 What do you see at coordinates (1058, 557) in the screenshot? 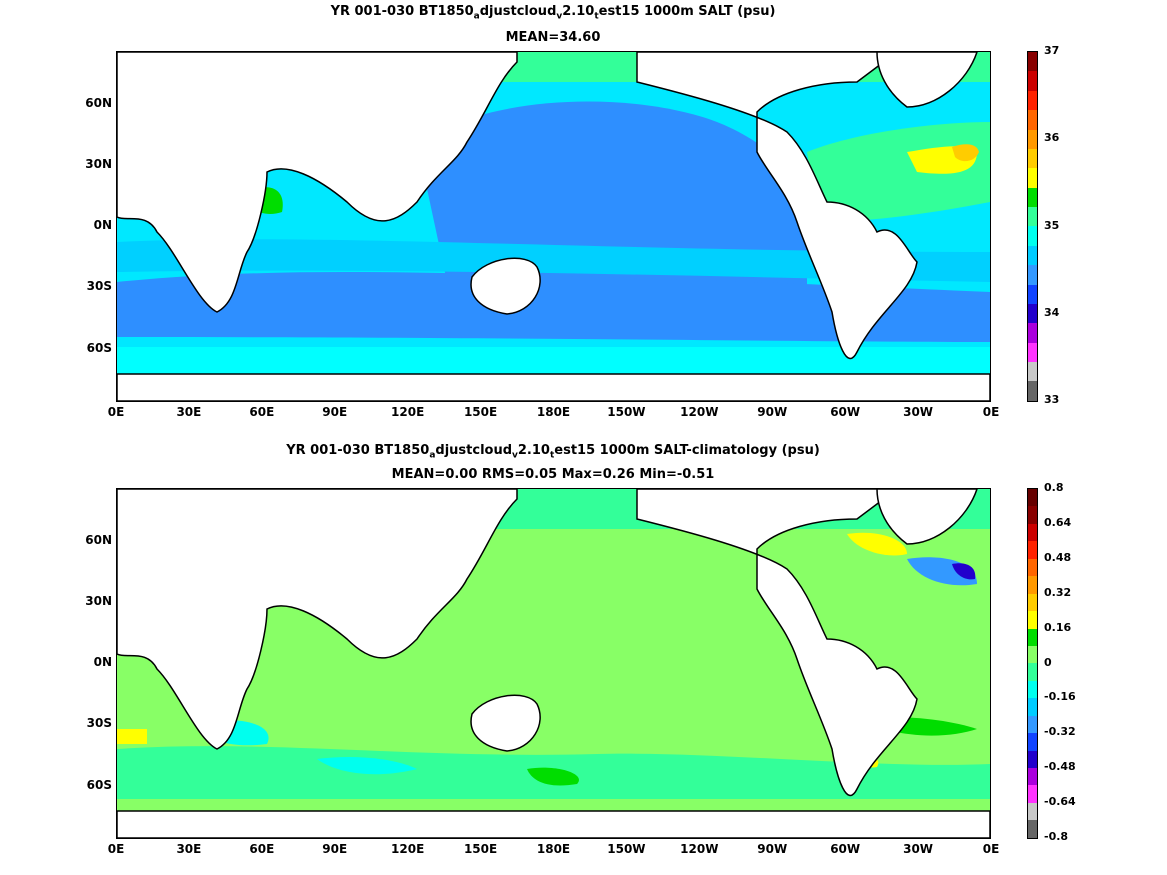
I see `colorbar-label: 0.48` at bounding box center [1058, 557].